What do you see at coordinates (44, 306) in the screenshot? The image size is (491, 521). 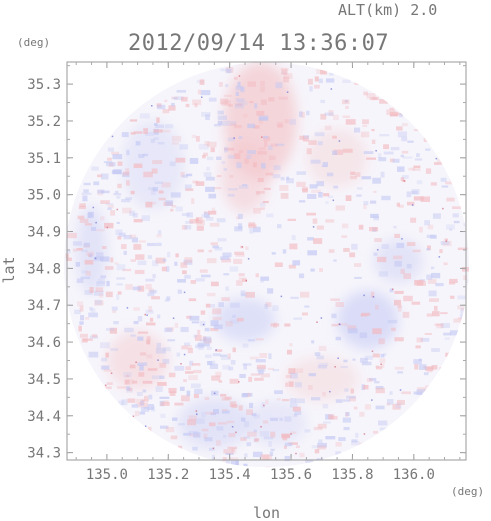 I see `y-tick-label: 34.7` at bounding box center [44, 306].